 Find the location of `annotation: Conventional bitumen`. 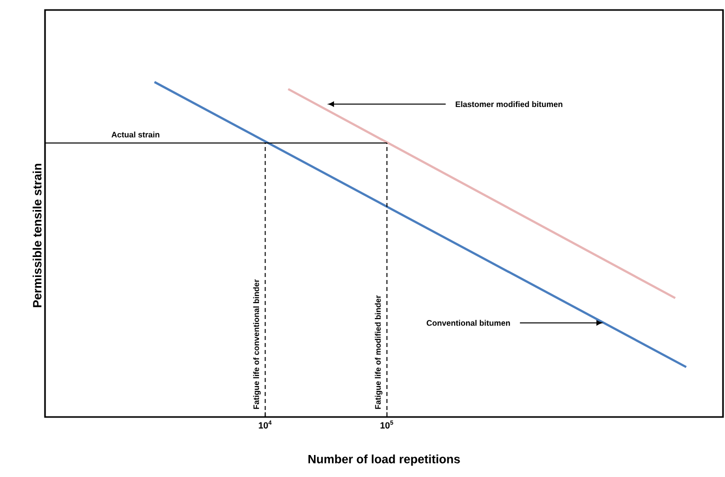

annotation: Conventional bitumen is located at coordinates (468, 323).